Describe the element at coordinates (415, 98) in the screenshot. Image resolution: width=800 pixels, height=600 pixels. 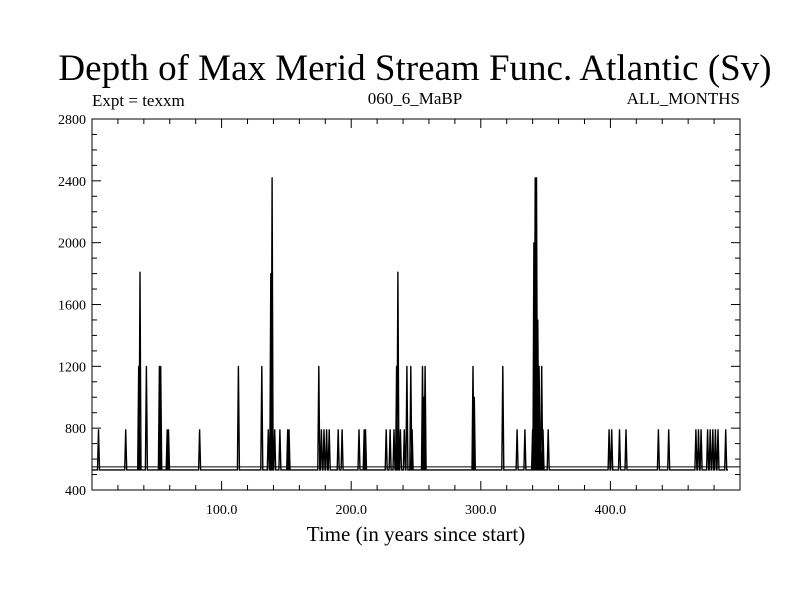
I see `chart-subtitle-center: 060_6_MaBP` at that location.